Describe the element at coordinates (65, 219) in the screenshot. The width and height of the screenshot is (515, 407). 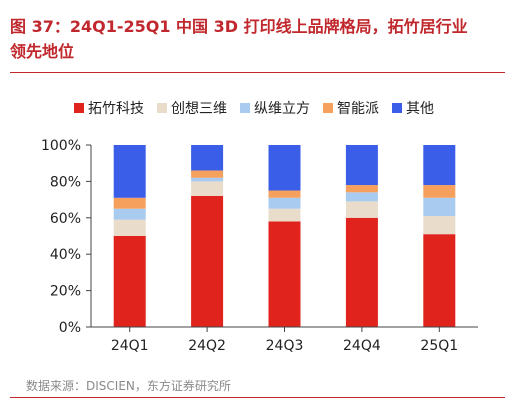
I see `y-tick-label: 60%` at that location.